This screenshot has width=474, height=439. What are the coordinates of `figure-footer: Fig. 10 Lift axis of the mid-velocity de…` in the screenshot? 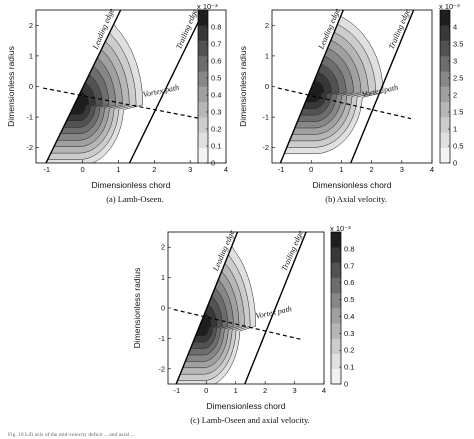 It's located at (71, 434).